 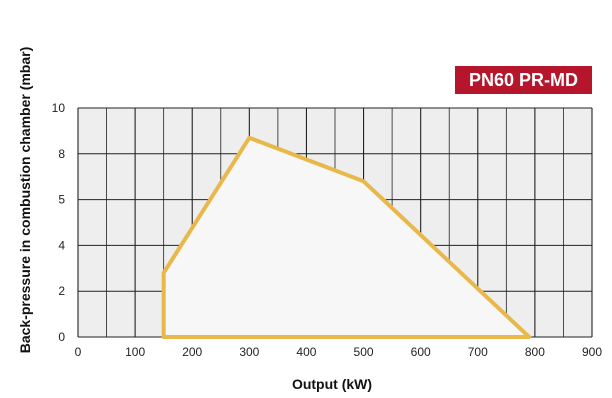 I want to click on y-tick-label: 5, so click(x=61, y=200).